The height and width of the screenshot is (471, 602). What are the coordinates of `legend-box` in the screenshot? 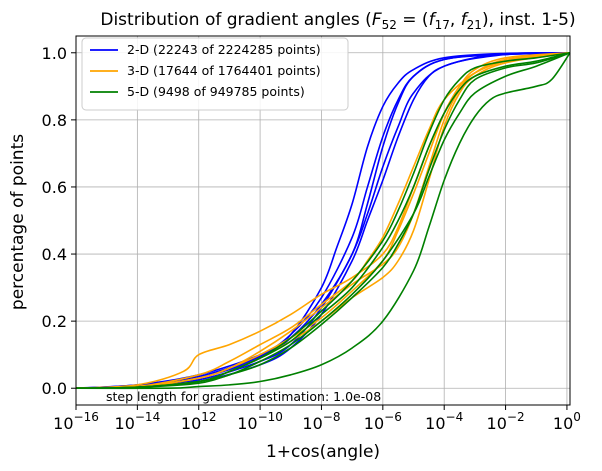 It's located at (215, 74).